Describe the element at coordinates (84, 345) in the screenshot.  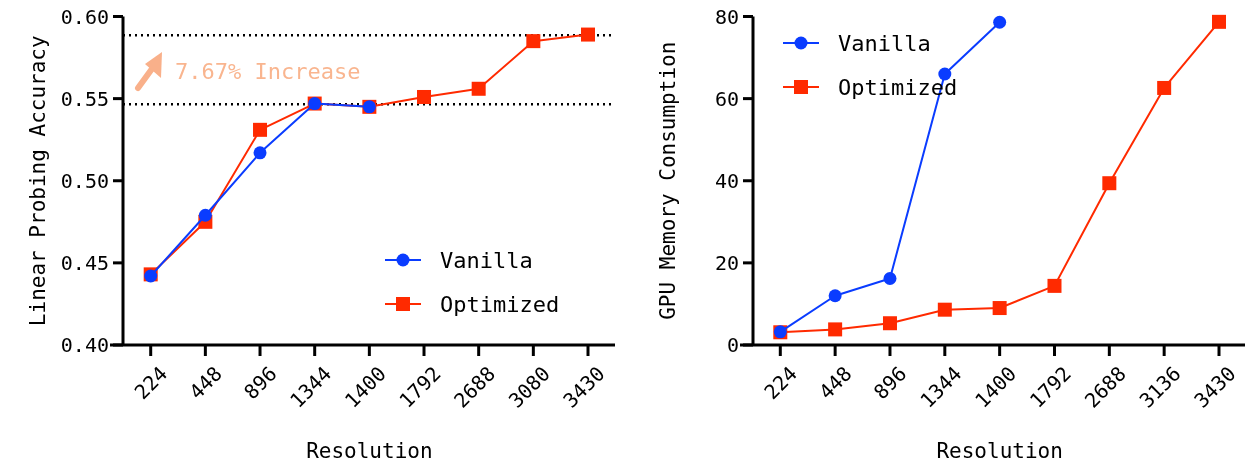
I see `y-tick-label: 0.40` at that location.